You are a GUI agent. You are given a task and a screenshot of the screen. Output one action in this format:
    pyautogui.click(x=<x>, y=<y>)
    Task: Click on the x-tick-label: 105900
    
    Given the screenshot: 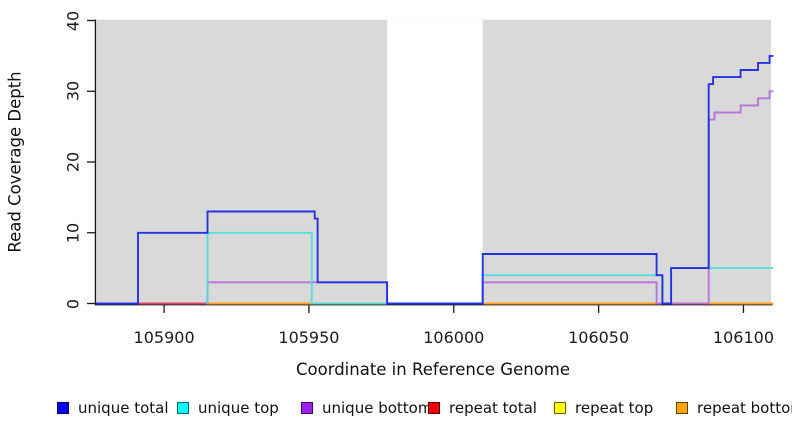 What is the action you would take?
    pyautogui.click(x=164, y=337)
    